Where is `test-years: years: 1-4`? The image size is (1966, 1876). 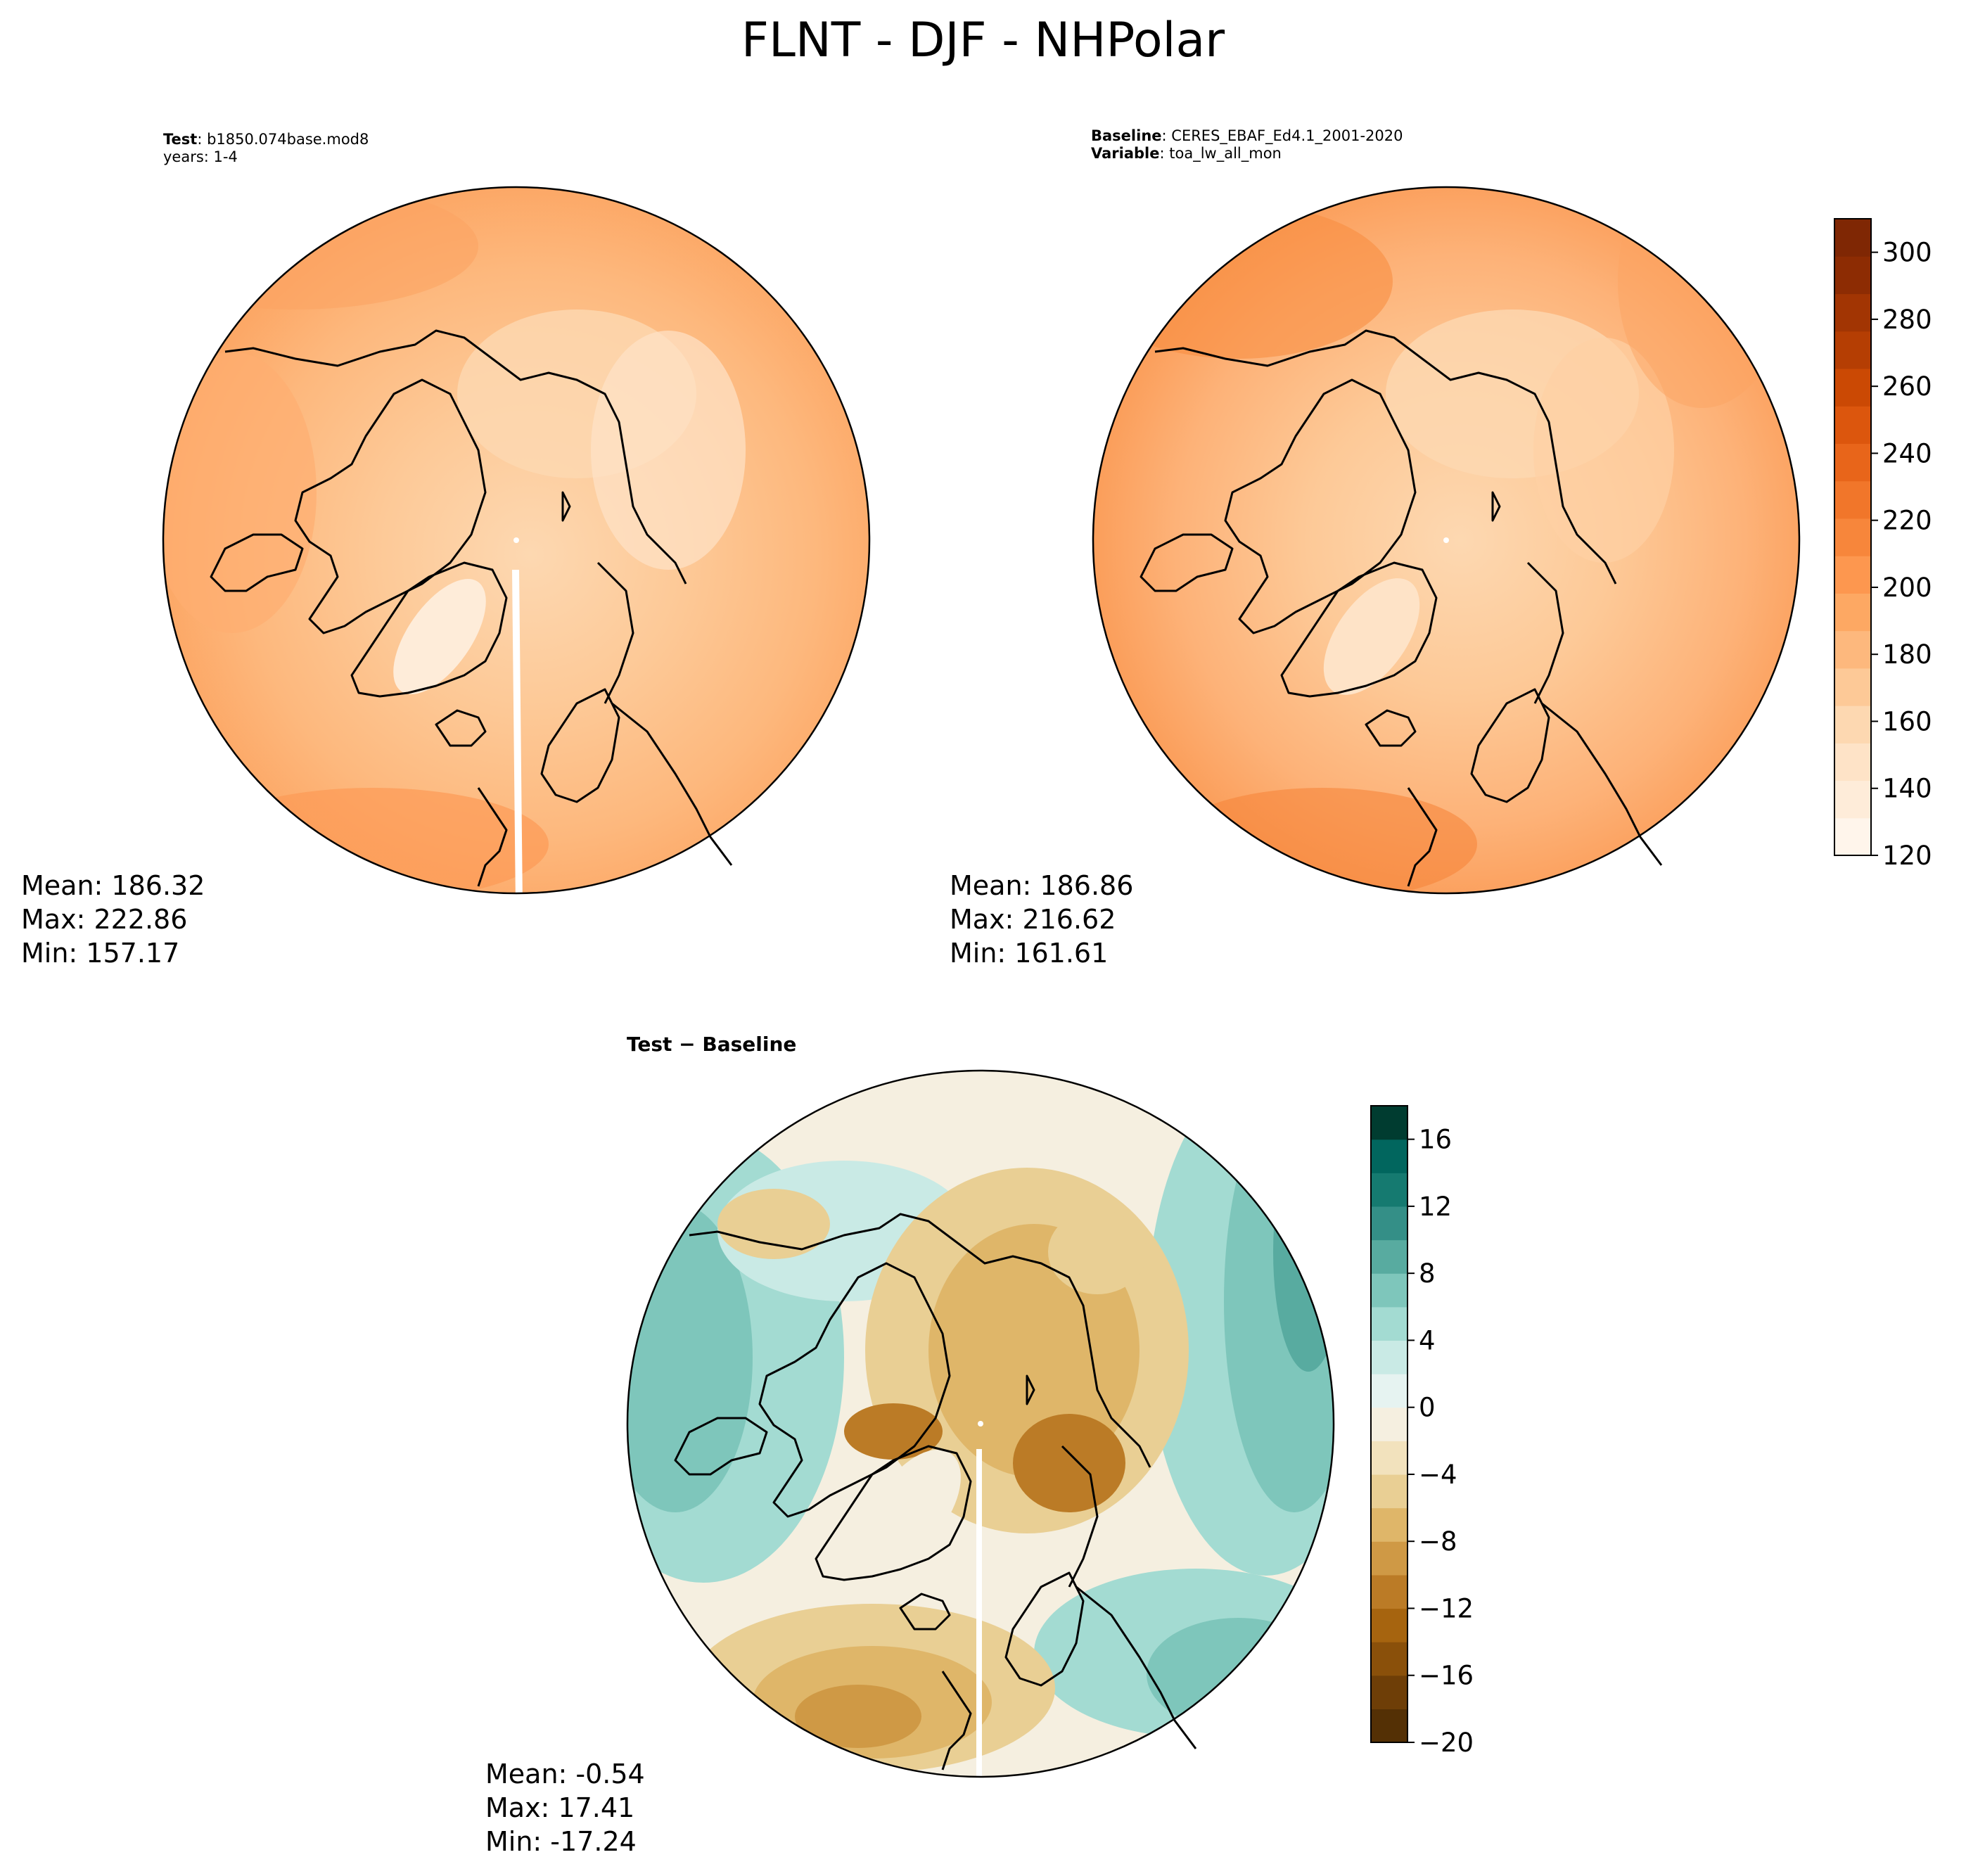 test-years: years: 1-4 is located at coordinates (200, 156).